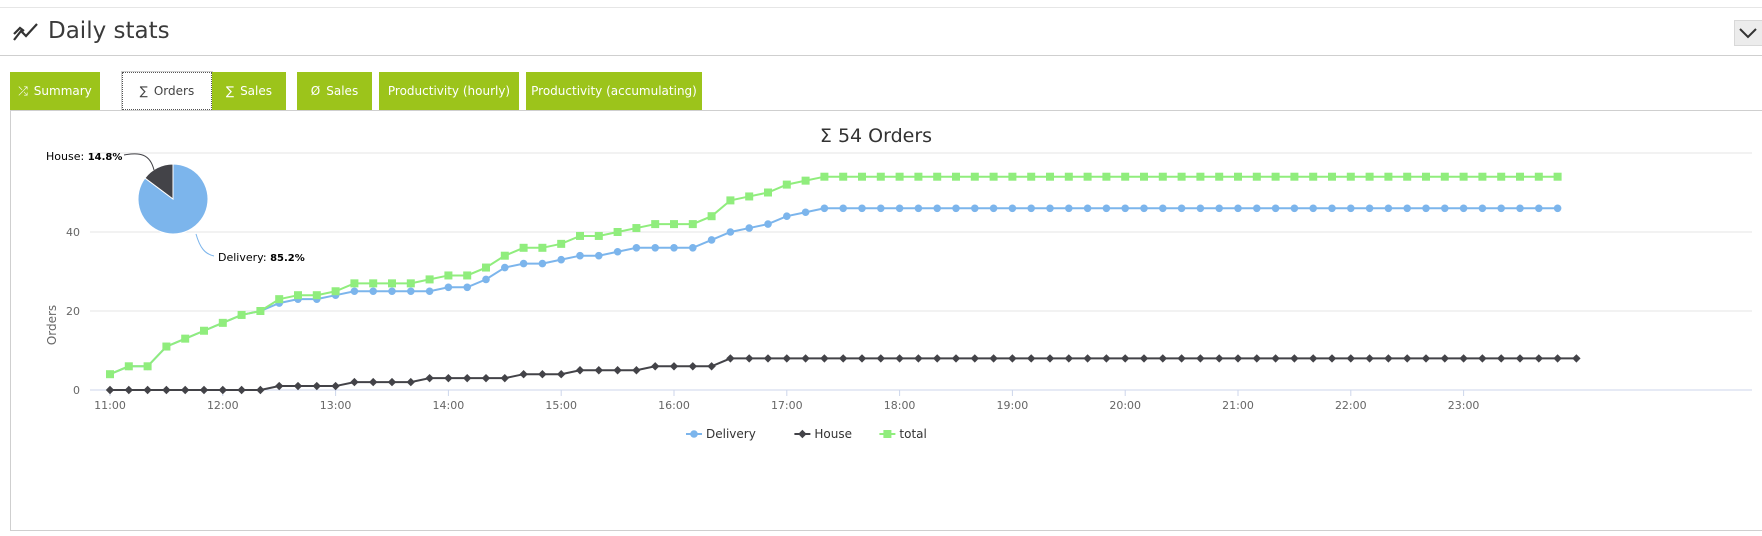  What do you see at coordinates (55, 91) in the screenshot?
I see `tab-summary: ⤮ Summary` at bounding box center [55, 91].